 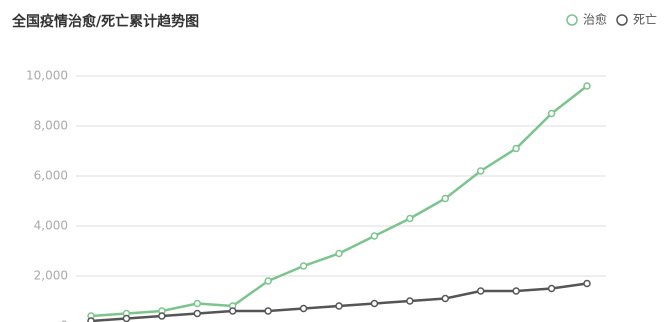 What do you see at coordinates (47, 76) in the screenshot?
I see `y-tick-label: 10,000` at bounding box center [47, 76].